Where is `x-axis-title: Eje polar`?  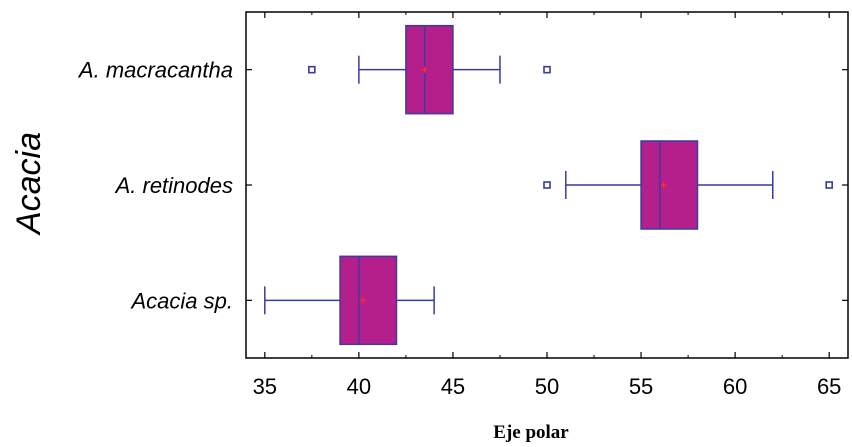 x-axis-title: Eje polar is located at coordinates (531, 432).